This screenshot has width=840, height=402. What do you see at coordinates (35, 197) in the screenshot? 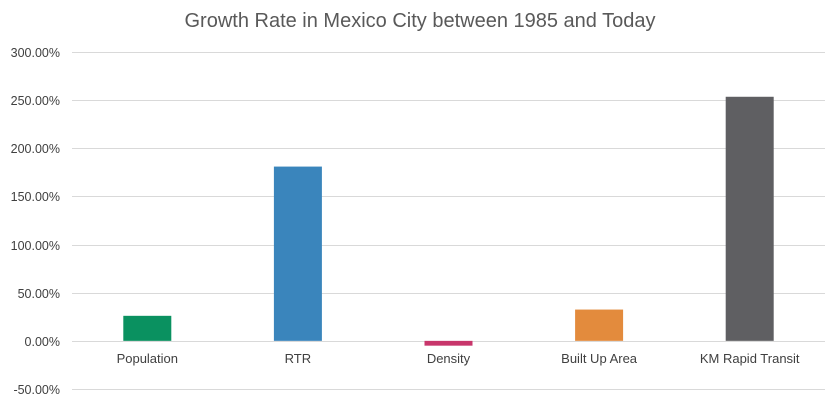
I see `y-tick-label: 150.00%` at bounding box center [35, 197].